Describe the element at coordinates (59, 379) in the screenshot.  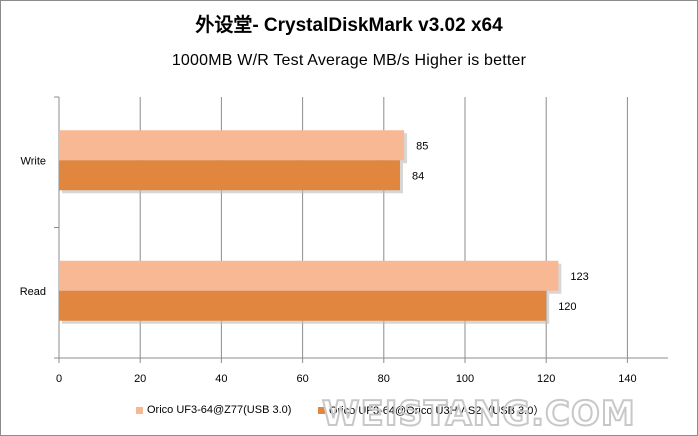
I see `x-tick-label-0: 0` at that location.